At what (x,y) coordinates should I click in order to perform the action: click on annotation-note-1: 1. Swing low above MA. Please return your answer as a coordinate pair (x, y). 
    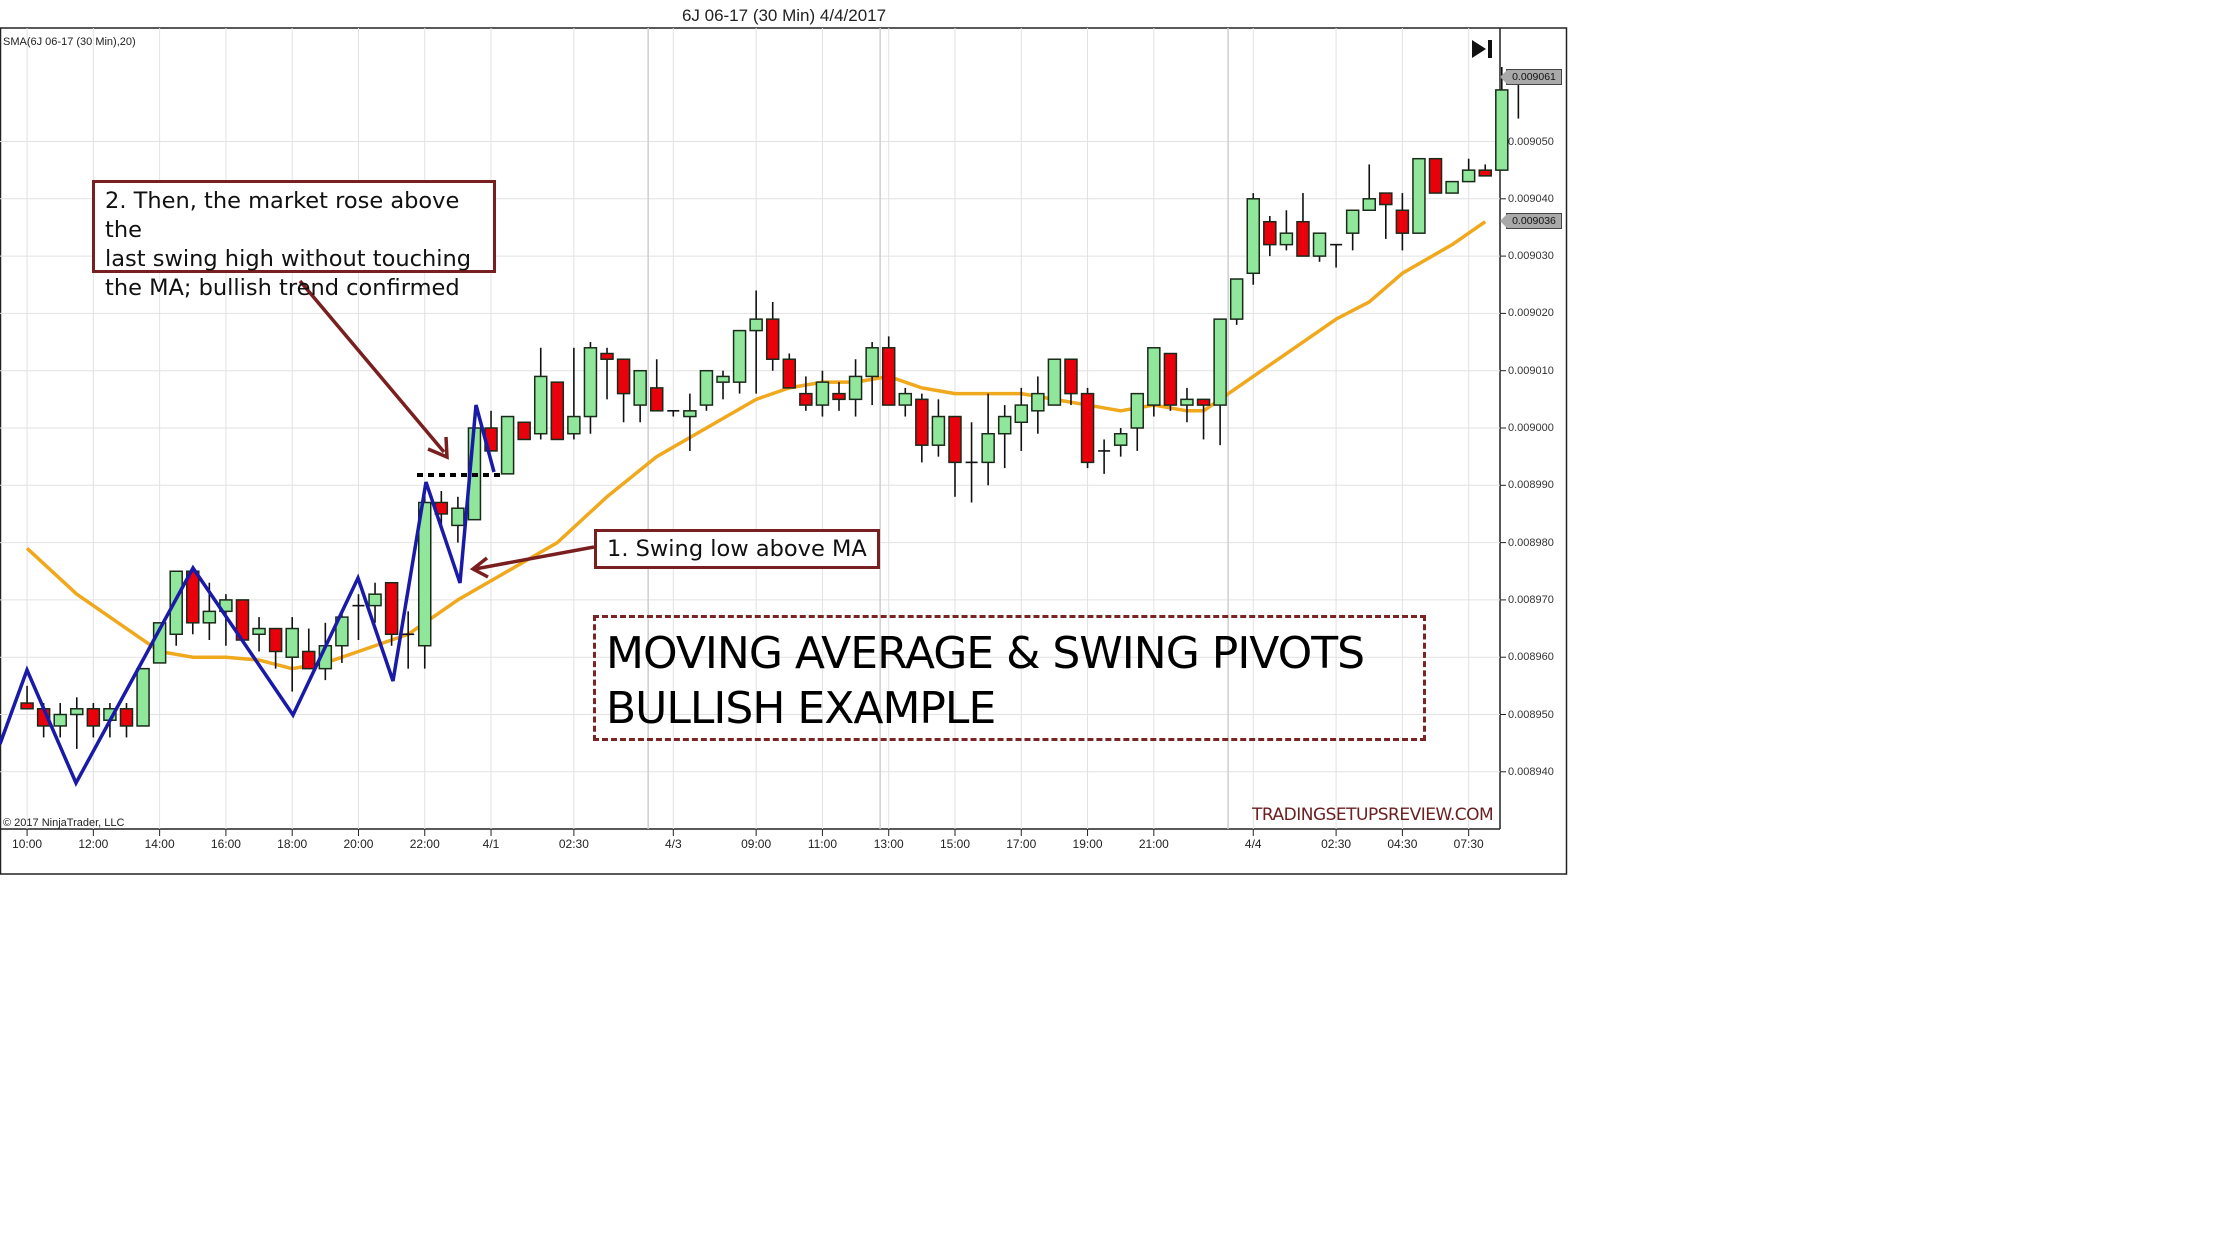
    Looking at the image, I should click on (737, 549).